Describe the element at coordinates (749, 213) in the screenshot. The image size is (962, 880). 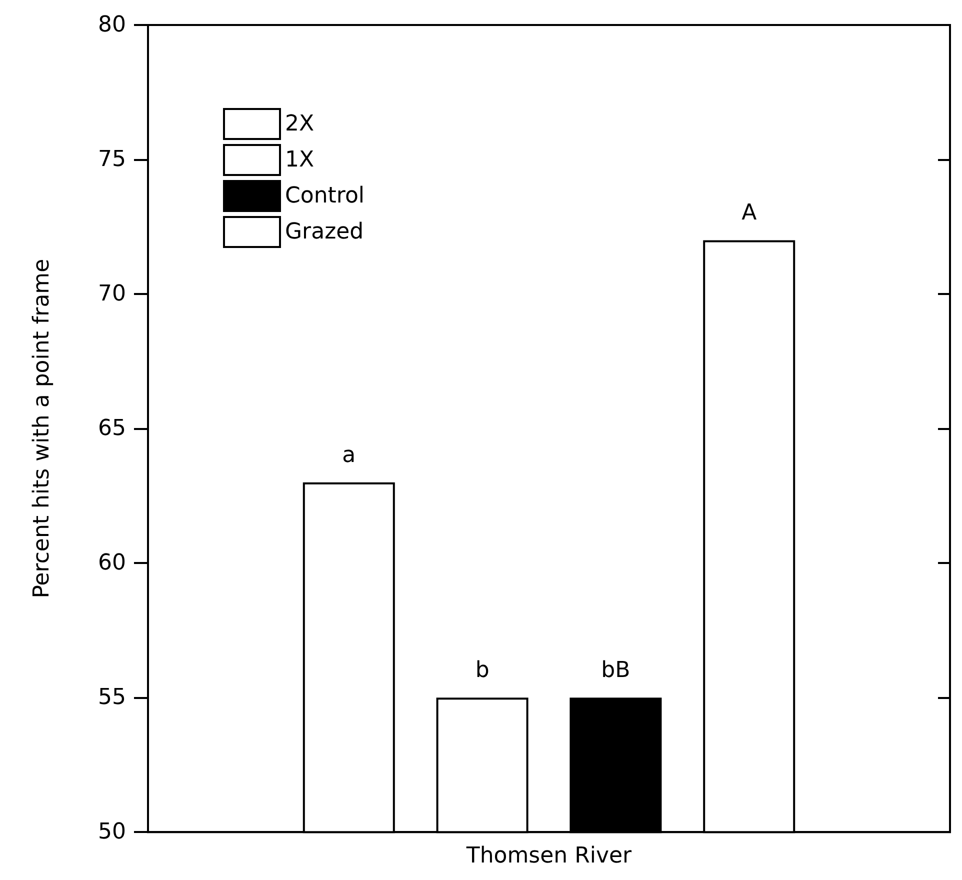
I see `data-label: A` at that location.